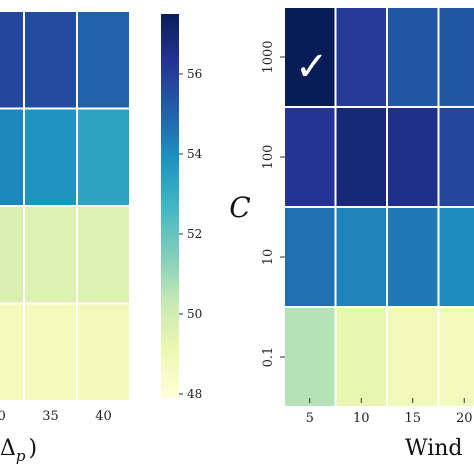 The image size is (474, 474). I want to click on colorbar-gradient, so click(170, 206).